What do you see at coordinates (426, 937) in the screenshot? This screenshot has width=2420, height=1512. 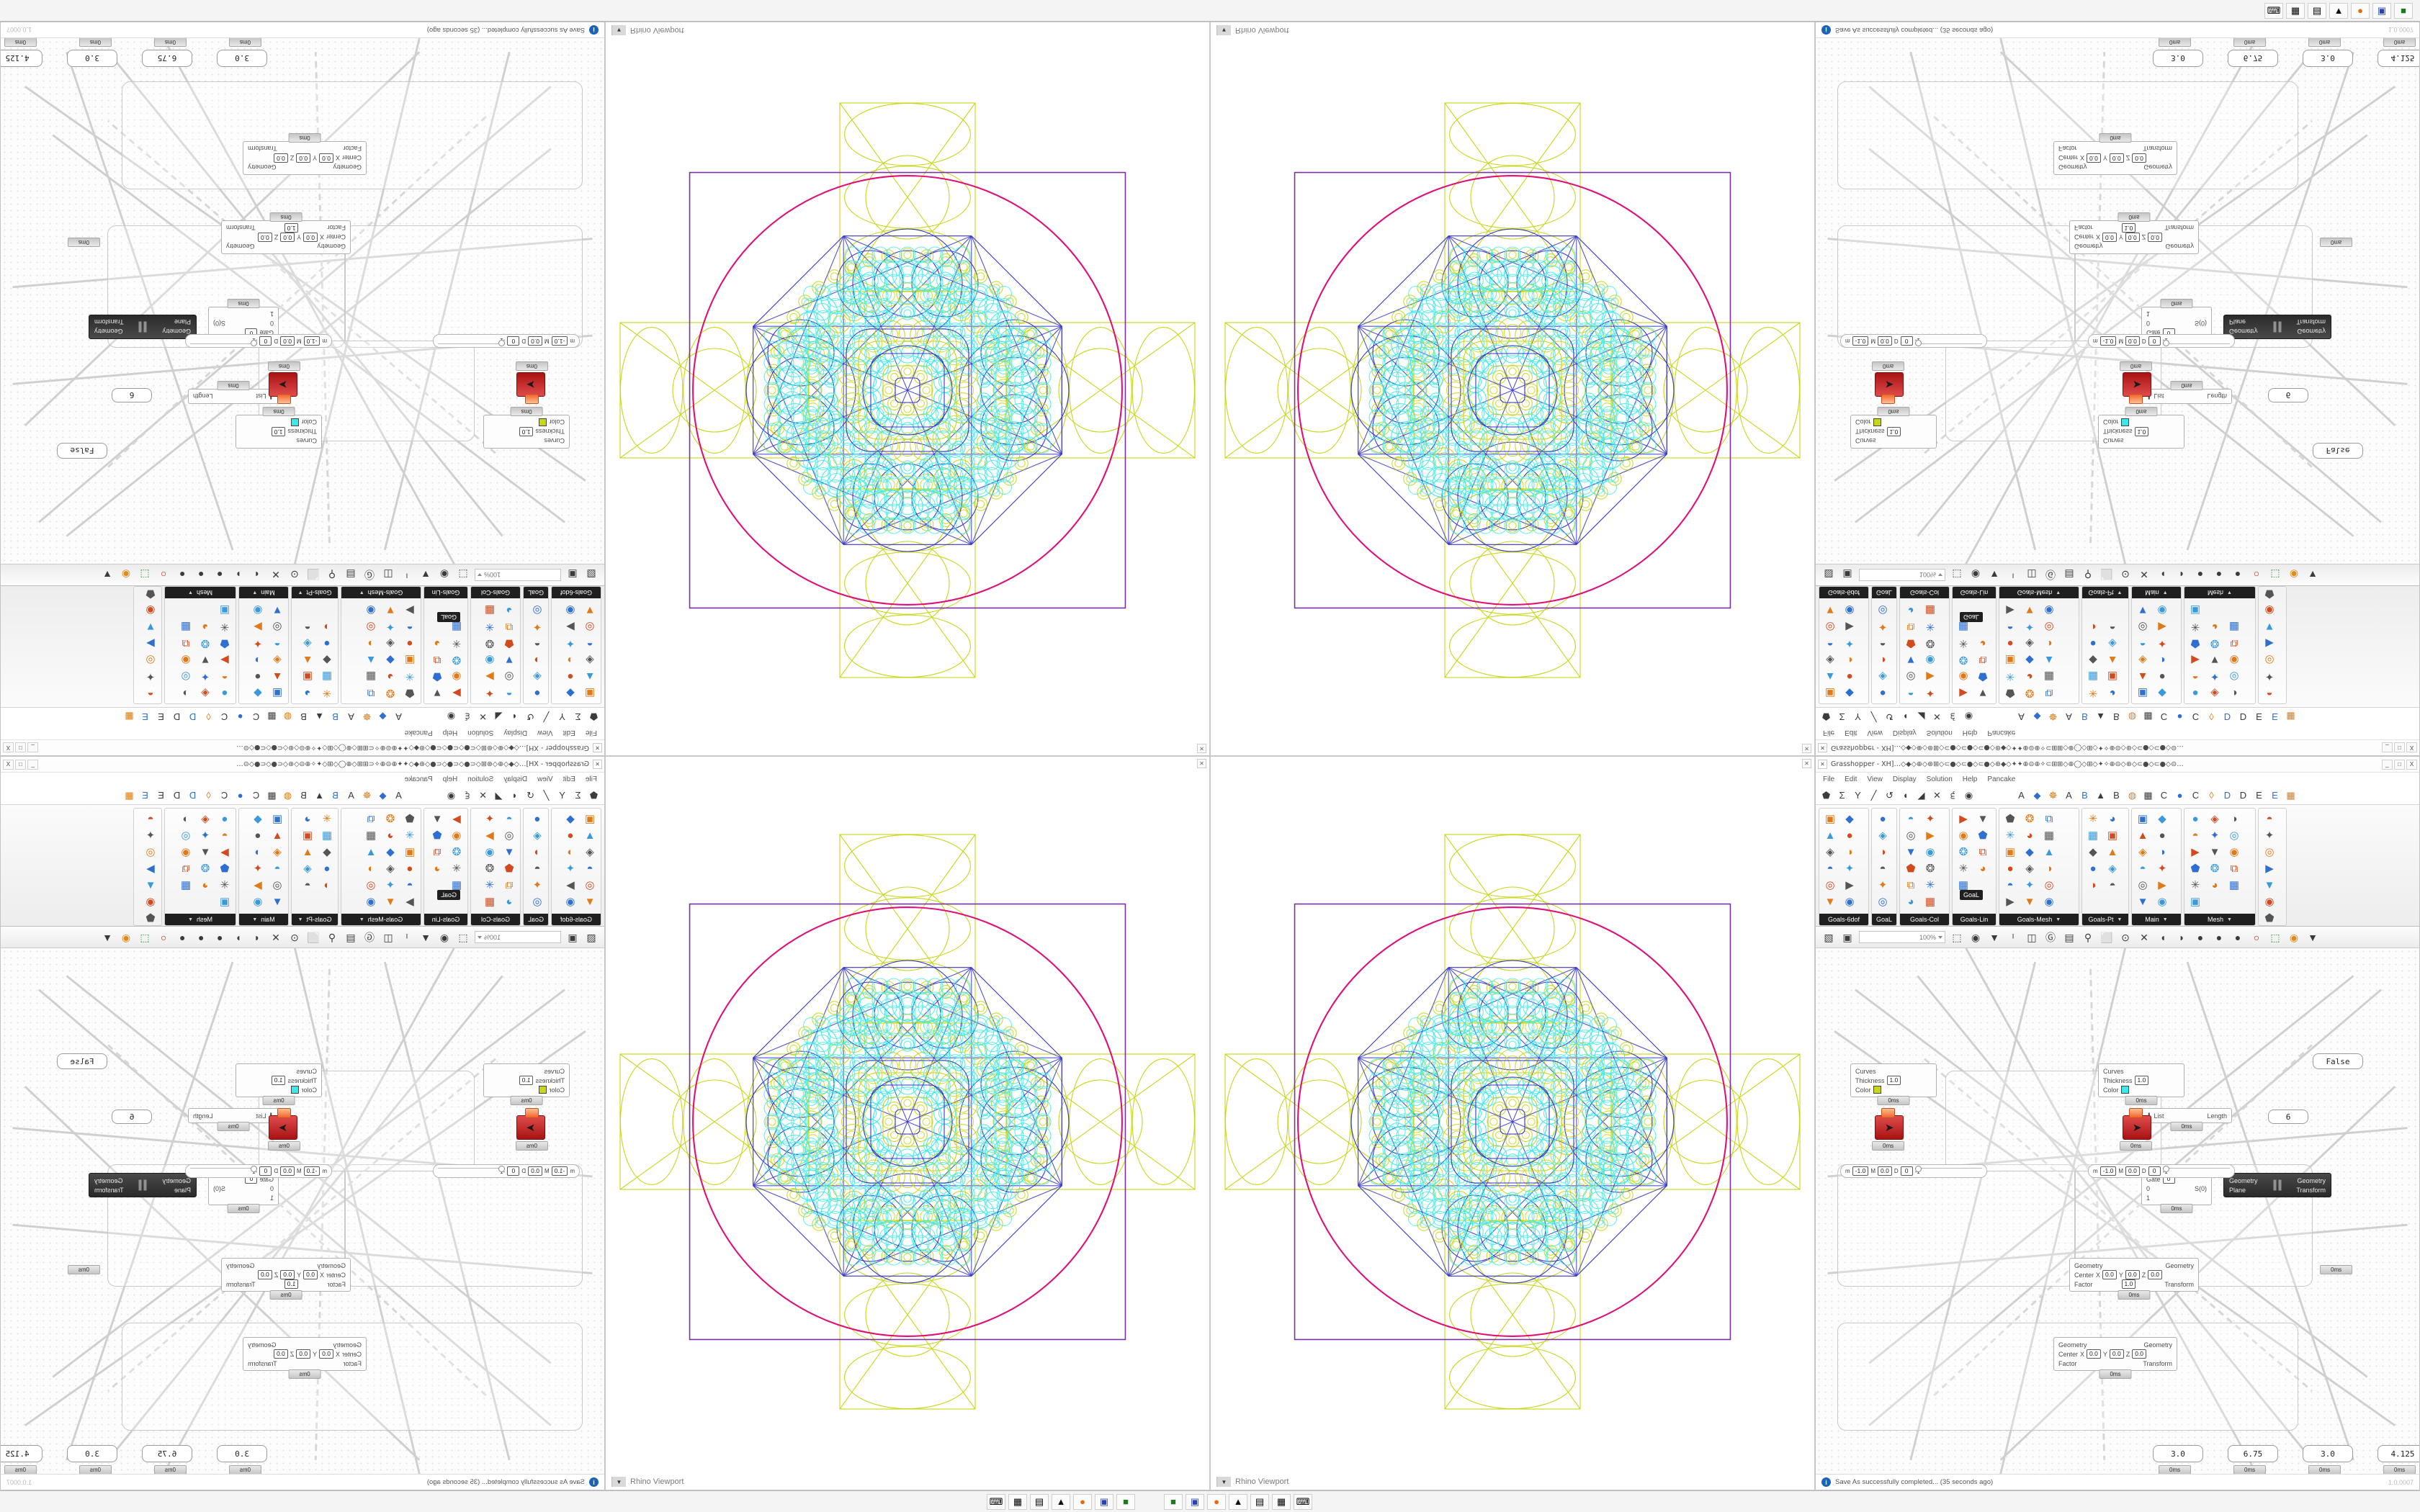 I see `bake-icon: ▼` at bounding box center [426, 937].